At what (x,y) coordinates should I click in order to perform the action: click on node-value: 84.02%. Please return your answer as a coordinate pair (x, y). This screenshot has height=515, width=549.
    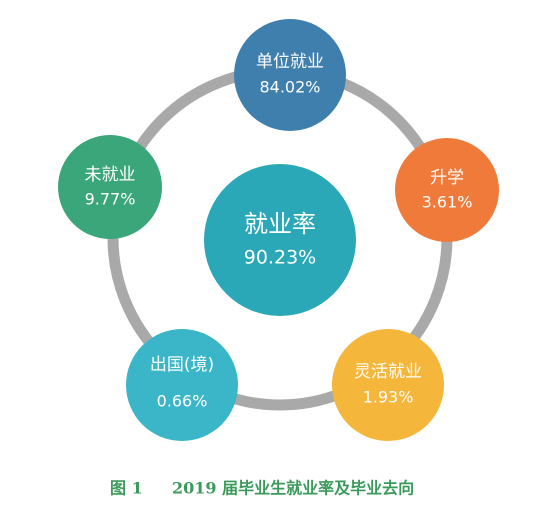
    Looking at the image, I should click on (289, 87).